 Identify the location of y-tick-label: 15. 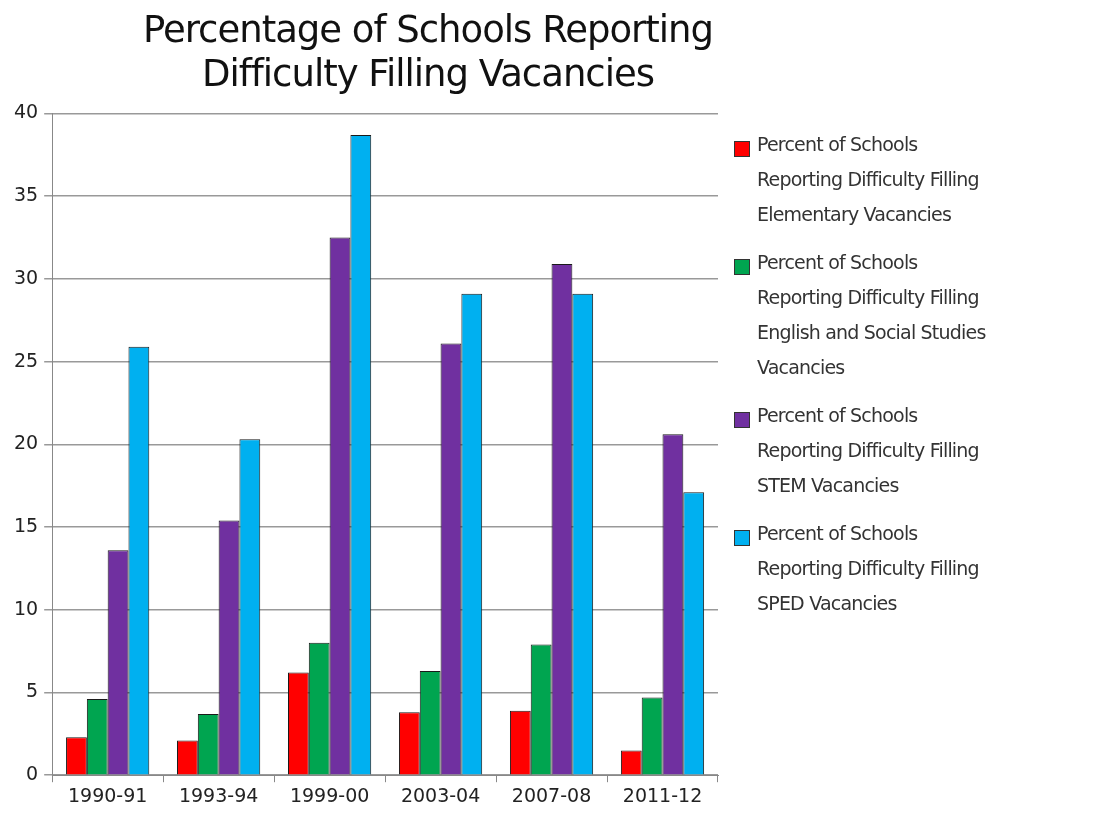
(26, 524).